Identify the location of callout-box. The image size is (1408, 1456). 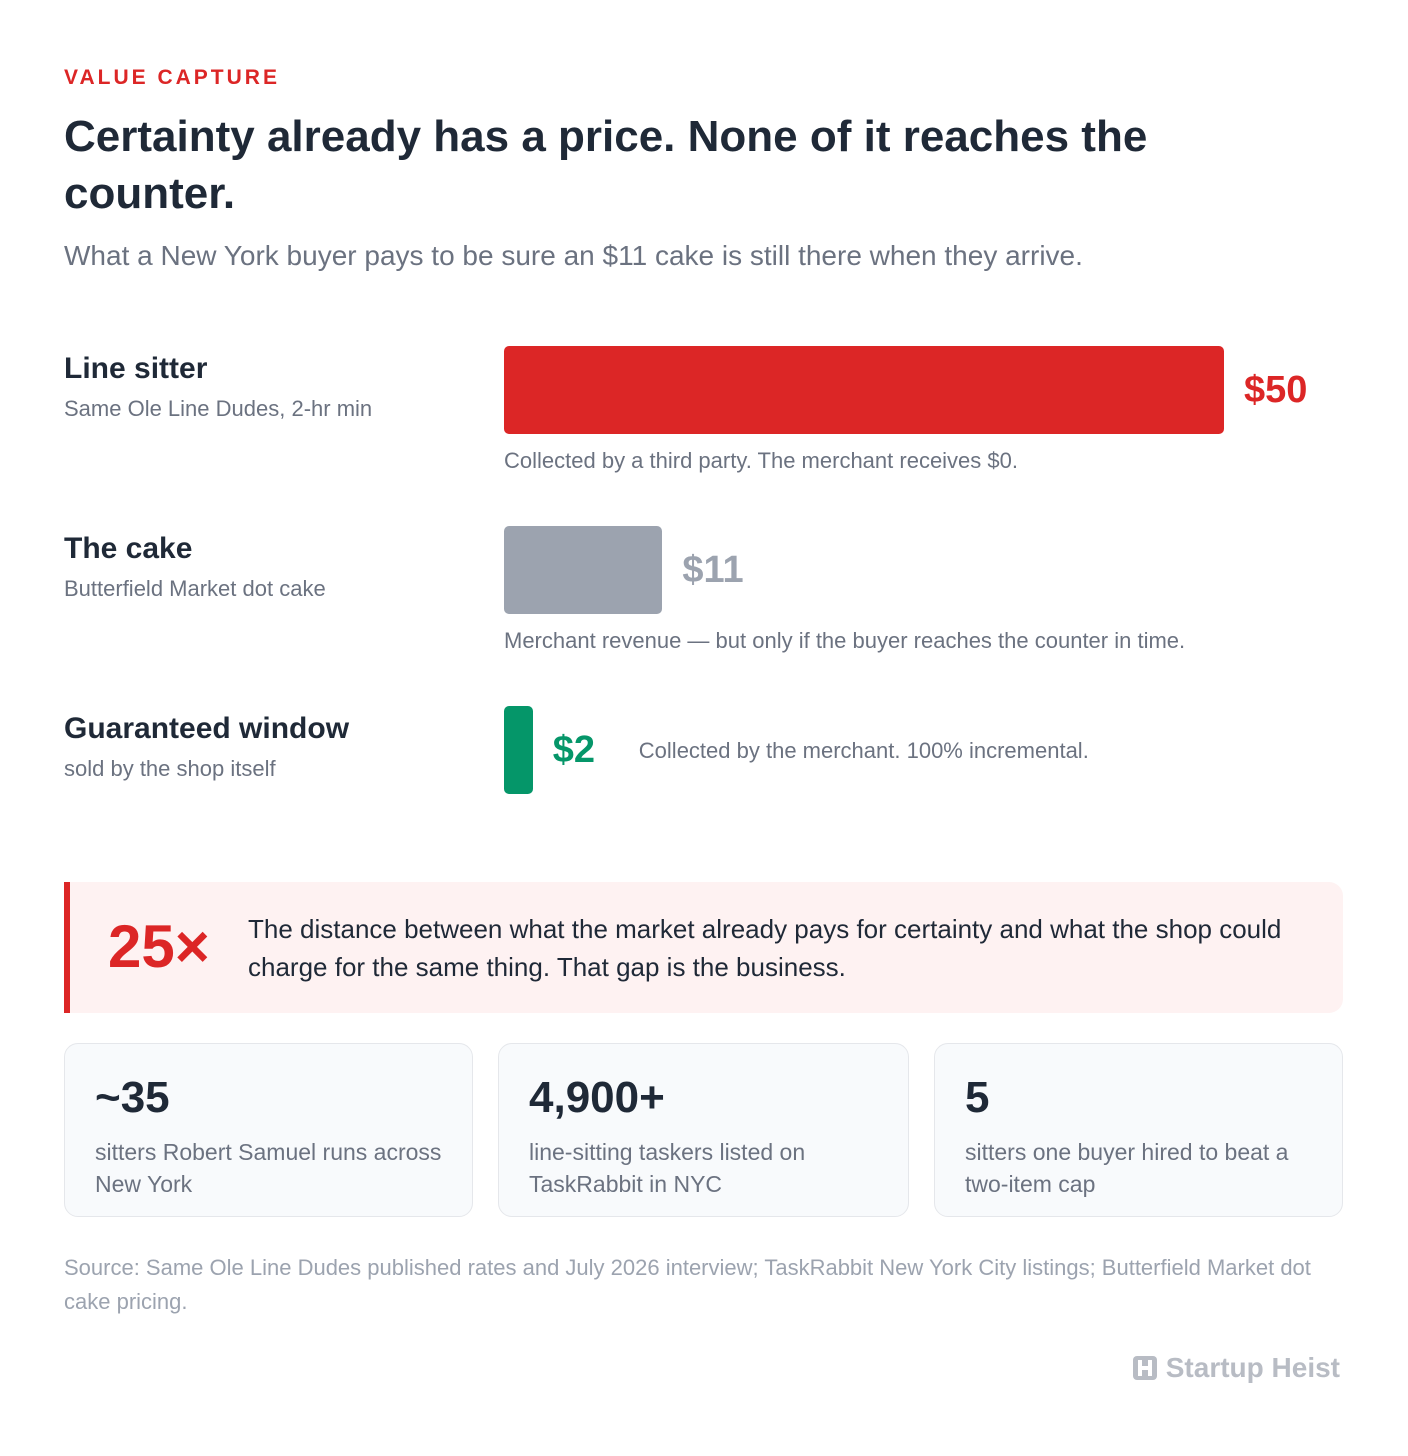
(703, 947).